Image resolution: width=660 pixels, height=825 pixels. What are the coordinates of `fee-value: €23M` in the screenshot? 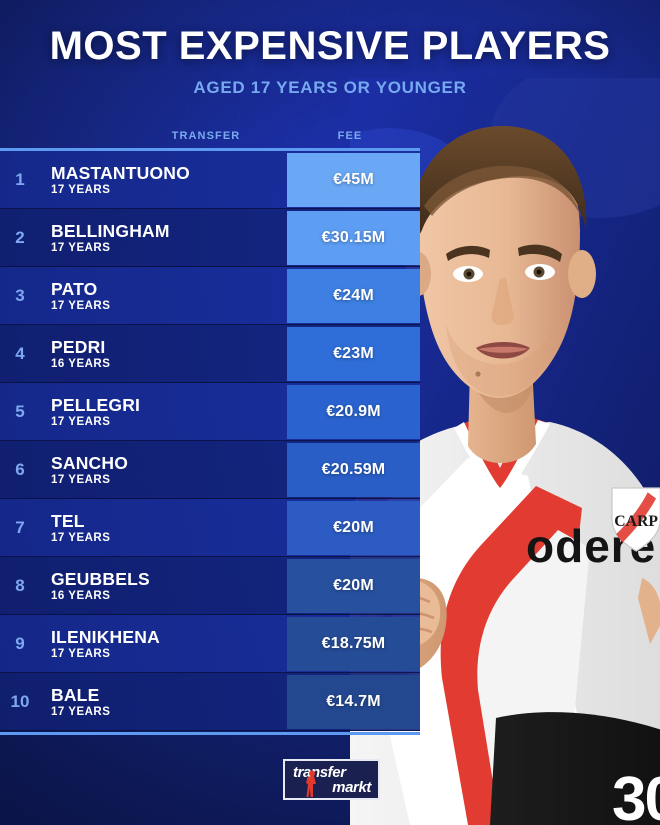 It's located at (353, 353).